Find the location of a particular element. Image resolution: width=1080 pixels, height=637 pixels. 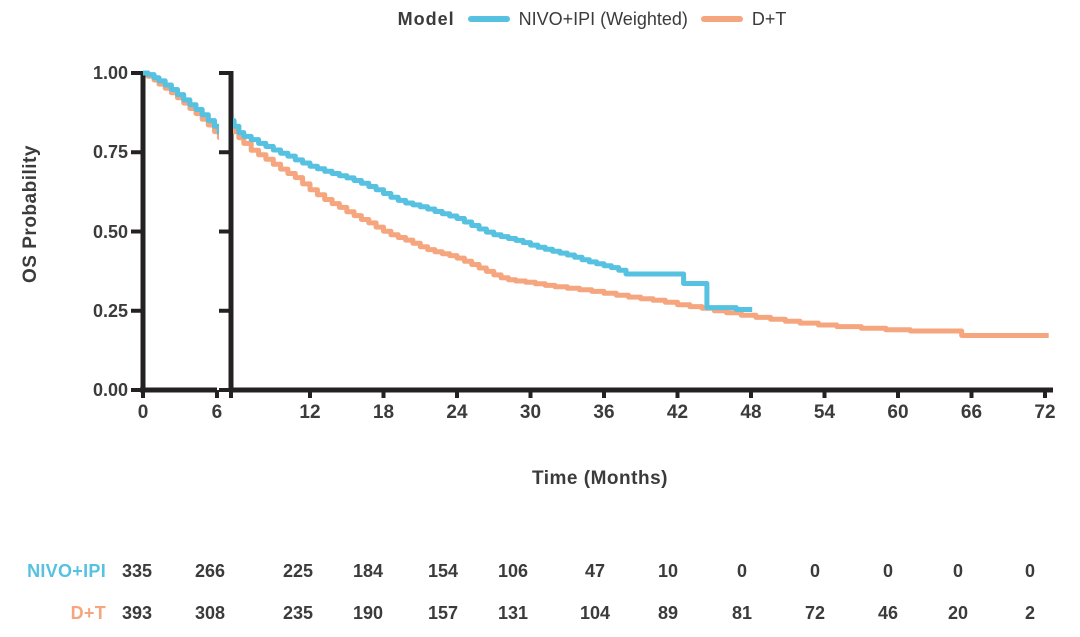

x-axis-title: Time (Months) is located at coordinates (600, 478).